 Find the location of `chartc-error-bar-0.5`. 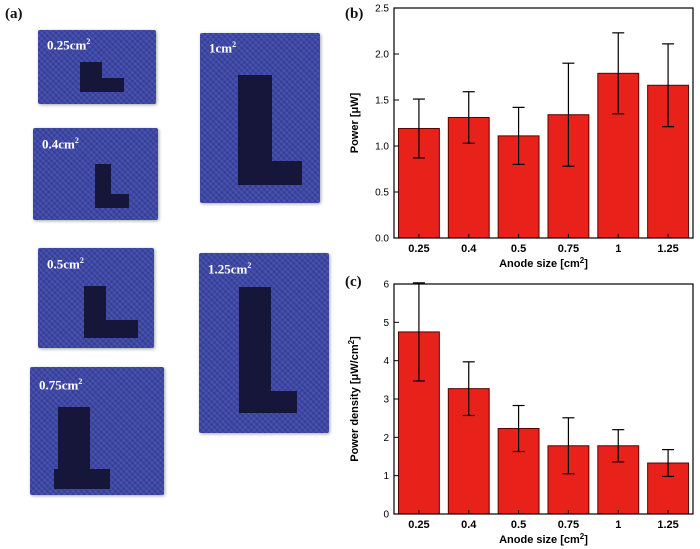

chartc-error-bar-0.5 is located at coordinates (518, 428).